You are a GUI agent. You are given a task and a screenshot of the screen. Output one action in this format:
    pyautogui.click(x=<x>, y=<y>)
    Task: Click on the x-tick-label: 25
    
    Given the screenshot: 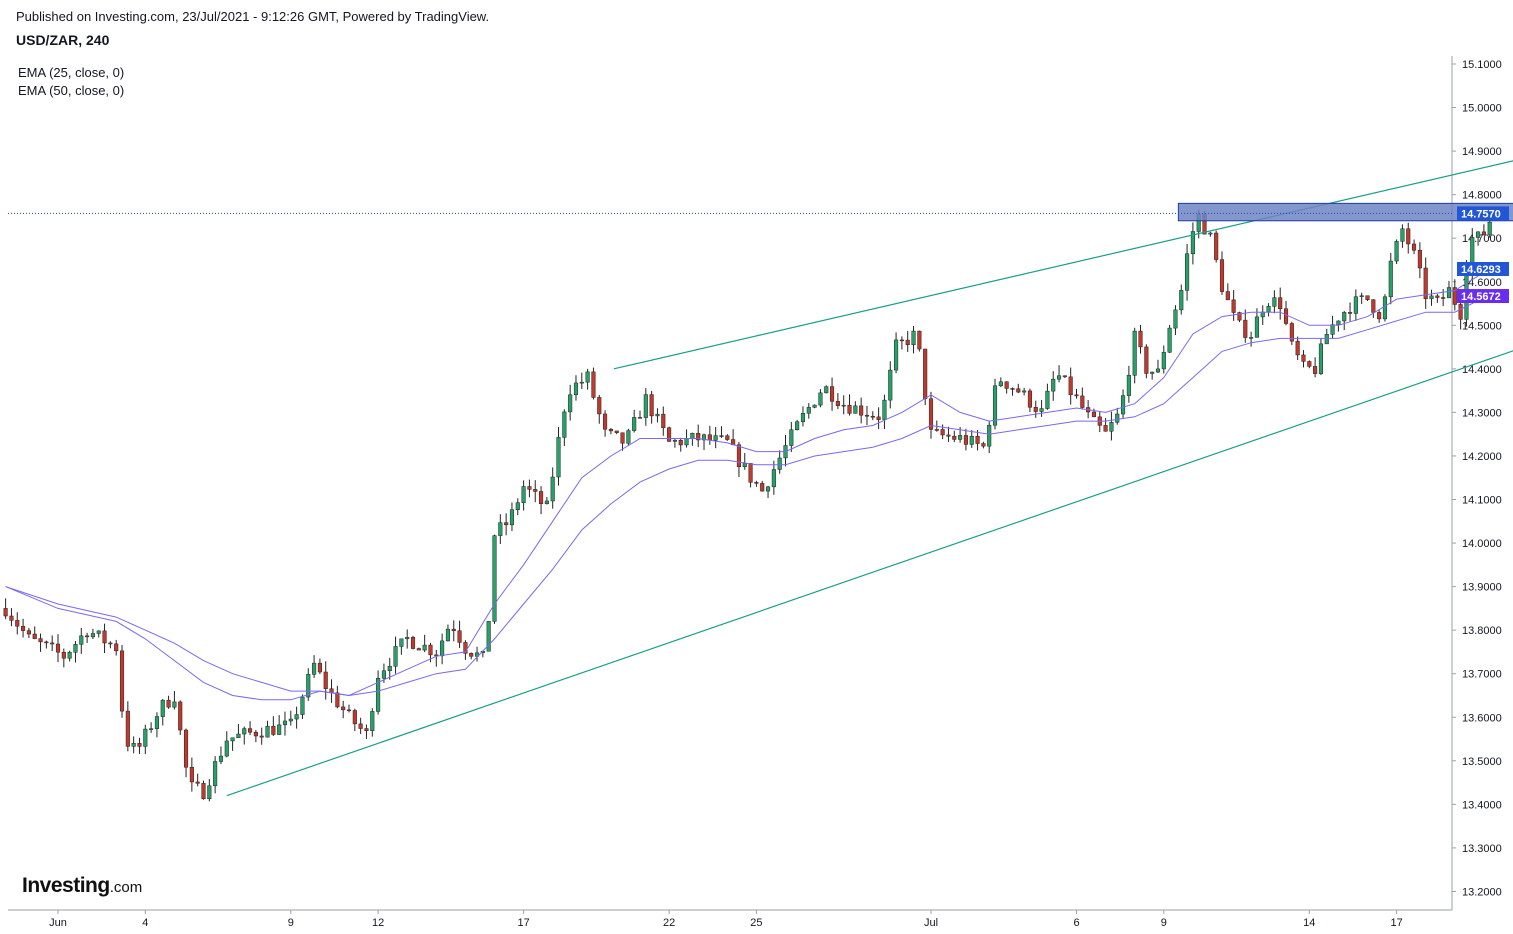 What is the action you would take?
    pyautogui.click(x=756, y=923)
    